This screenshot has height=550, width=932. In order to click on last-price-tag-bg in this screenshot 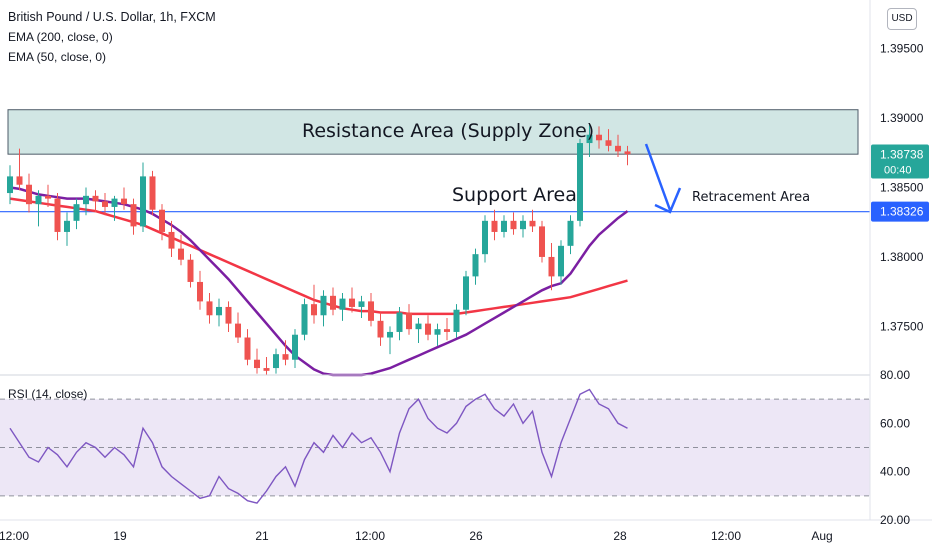, I will do `click(900, 161)`.